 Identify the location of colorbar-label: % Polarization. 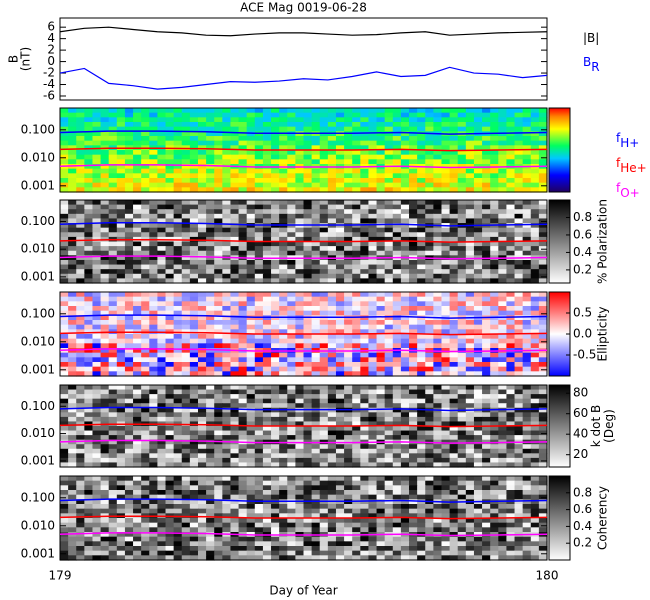
(603, 241).